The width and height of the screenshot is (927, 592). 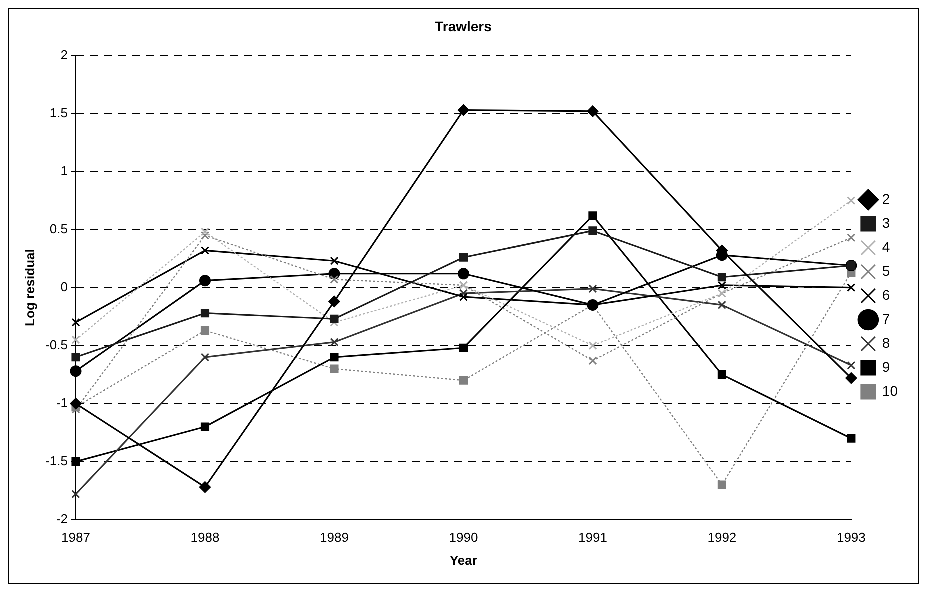 What do you see at coordinates (722, 538) in the screenshot?
I see `x-tick-label: 1992` at bounding box center [722, 538].